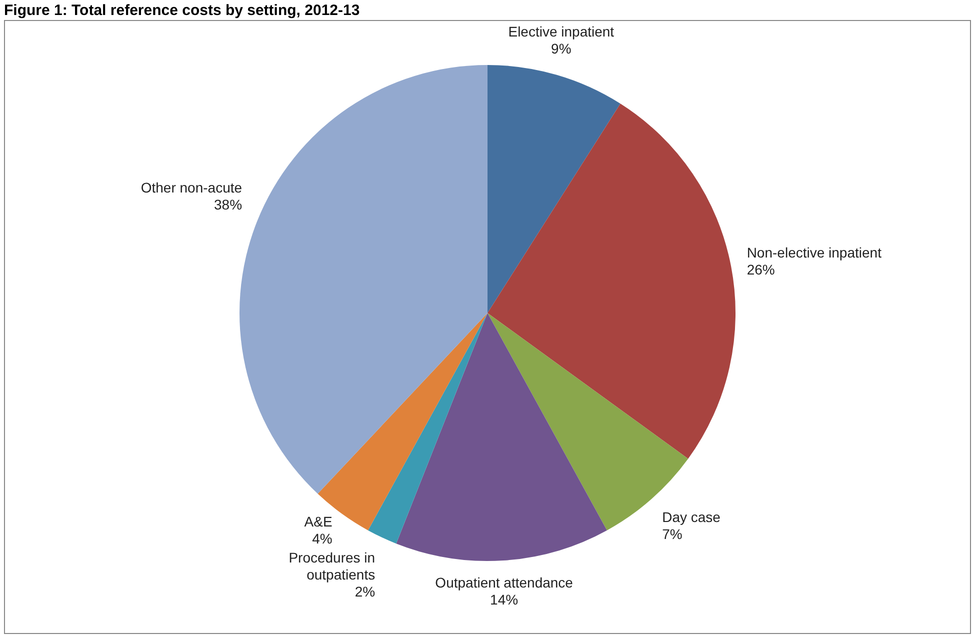 This screenshot has width=973, height=636. What do you see at coordinates (691, 516) in the screenshot?
I see `slice-label: Day case` at bounding box center [691, 516].